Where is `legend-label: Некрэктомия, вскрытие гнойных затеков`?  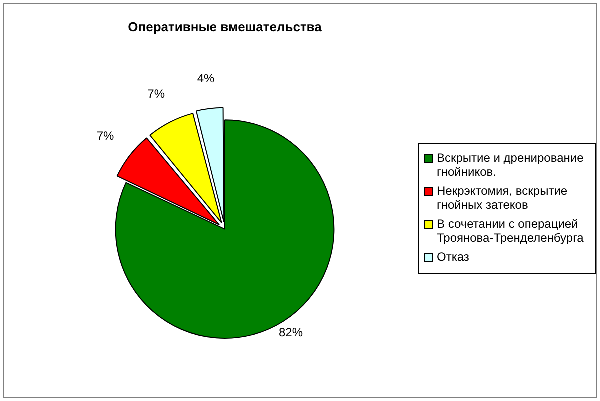 legend-label: Некрэктомия, вскрытие гнойных затеков is located at coordinates (503, 198).